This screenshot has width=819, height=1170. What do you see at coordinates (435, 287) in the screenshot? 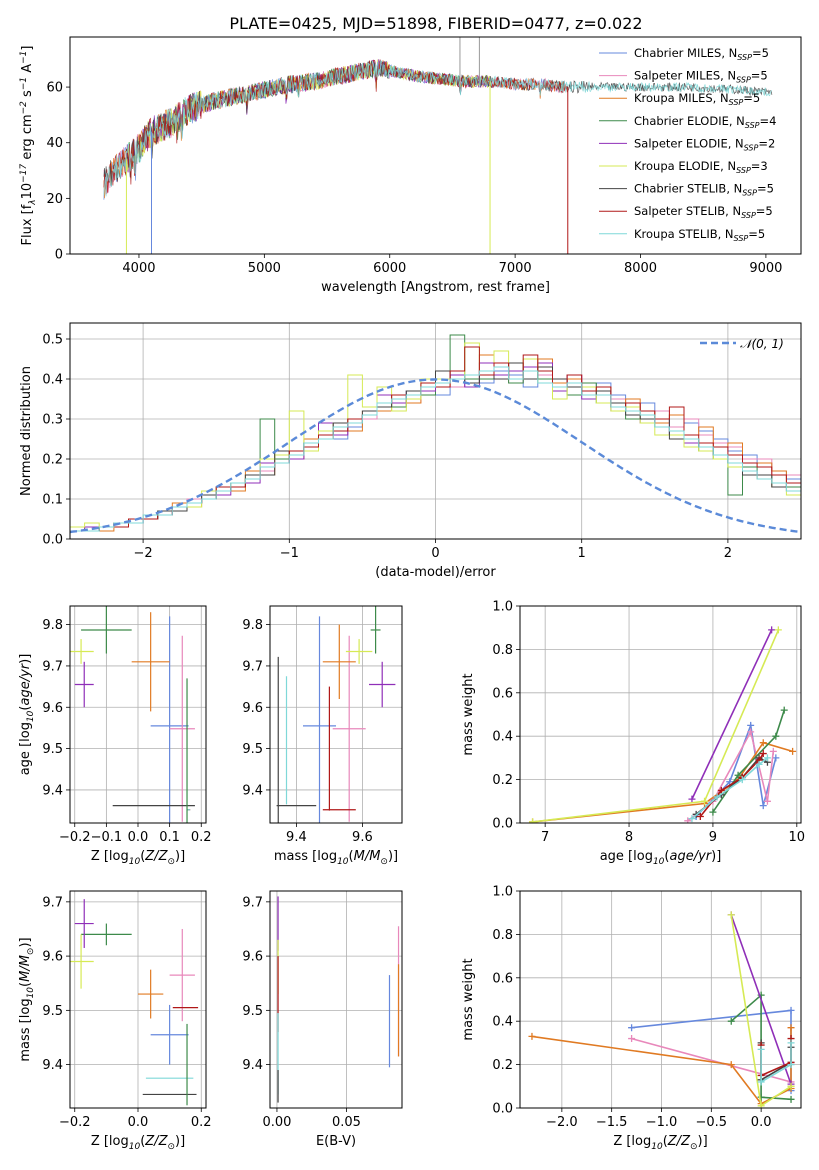
I see `x-axis-label: wavelength [Angstrom, rest frame]` at bounding box center [435, 287].